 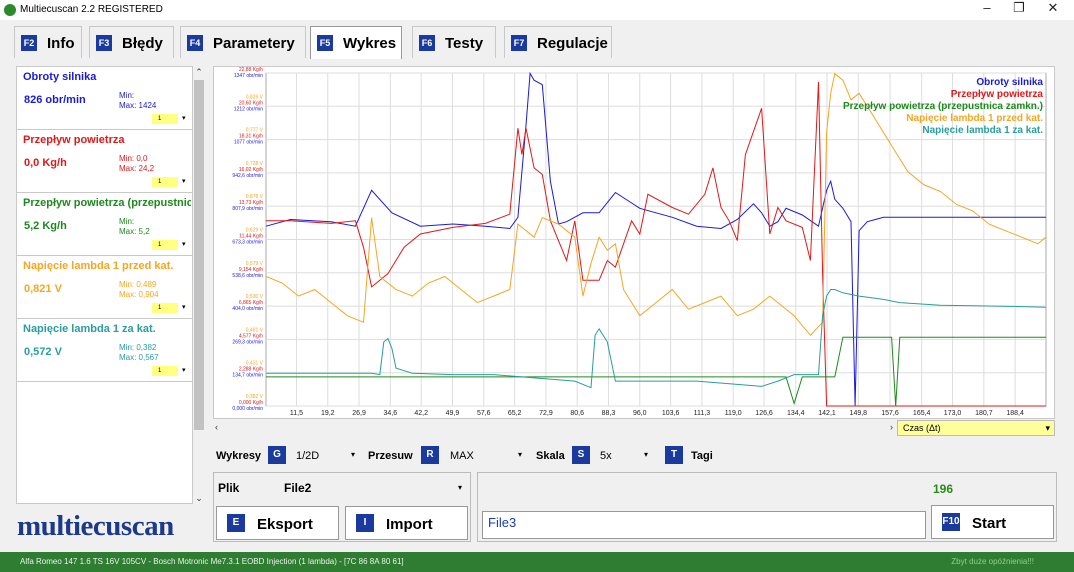 What do you see at coordinates (255, 231) in the screenshot?
I see `y-tick-label: 0,629 V` at bounding box center [255, 231].